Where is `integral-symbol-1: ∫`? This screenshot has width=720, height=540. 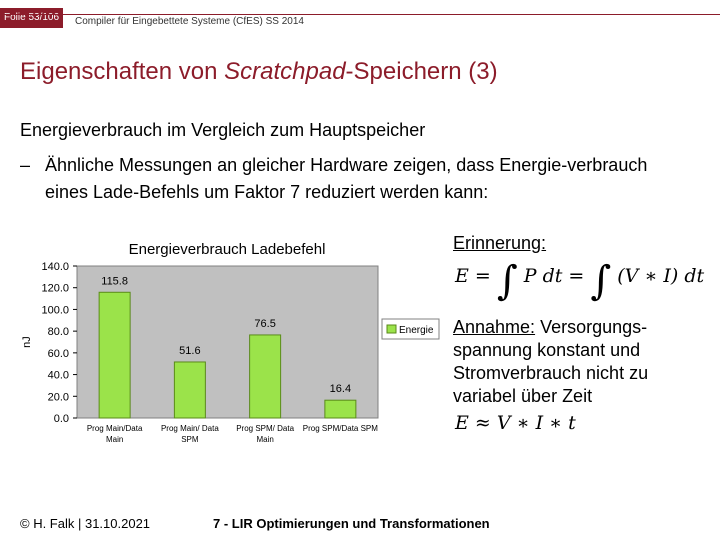 integral-symbol-1: ∫ is located at coordinates (507, 281).